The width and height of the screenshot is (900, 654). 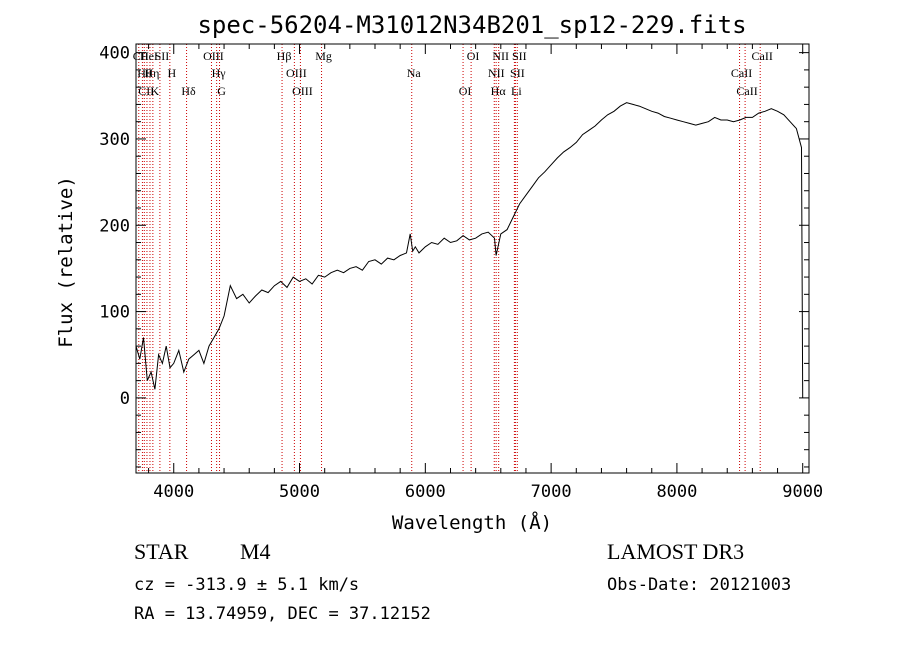 What do you see at coordinates (465, 91) in the screenshot?
I see `line-marker-label-17: OI` at bounding box center [465, 91].